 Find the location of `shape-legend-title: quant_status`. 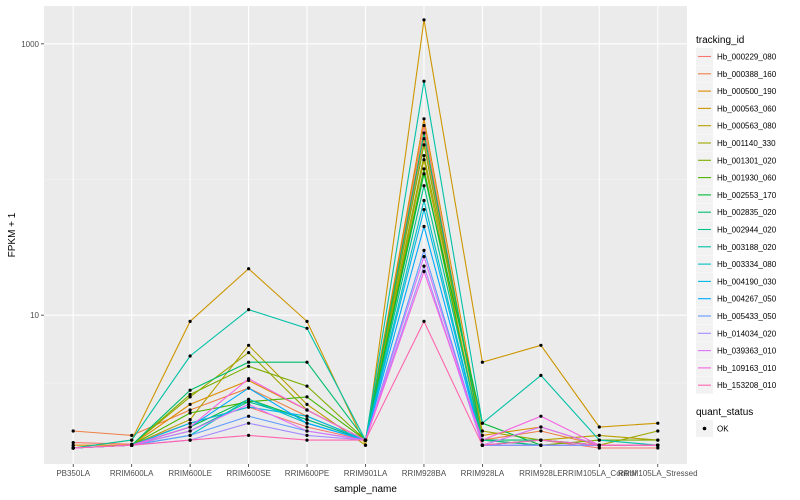

shape-legend-title: quant_status is located at coordinates (724, 412).